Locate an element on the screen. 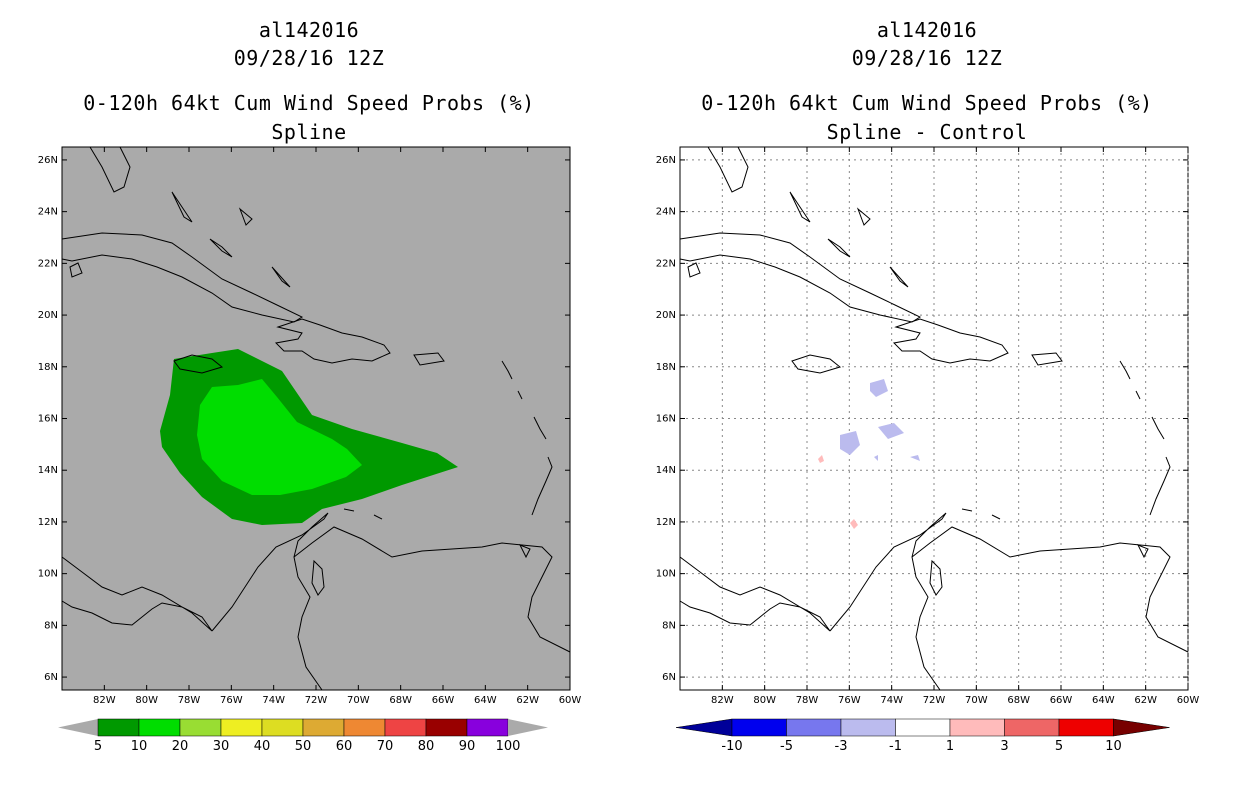 Image resolution: width=1236 pixels, height=800 pixels. colorbar-low-arrow is located at coordinates (704, 727).